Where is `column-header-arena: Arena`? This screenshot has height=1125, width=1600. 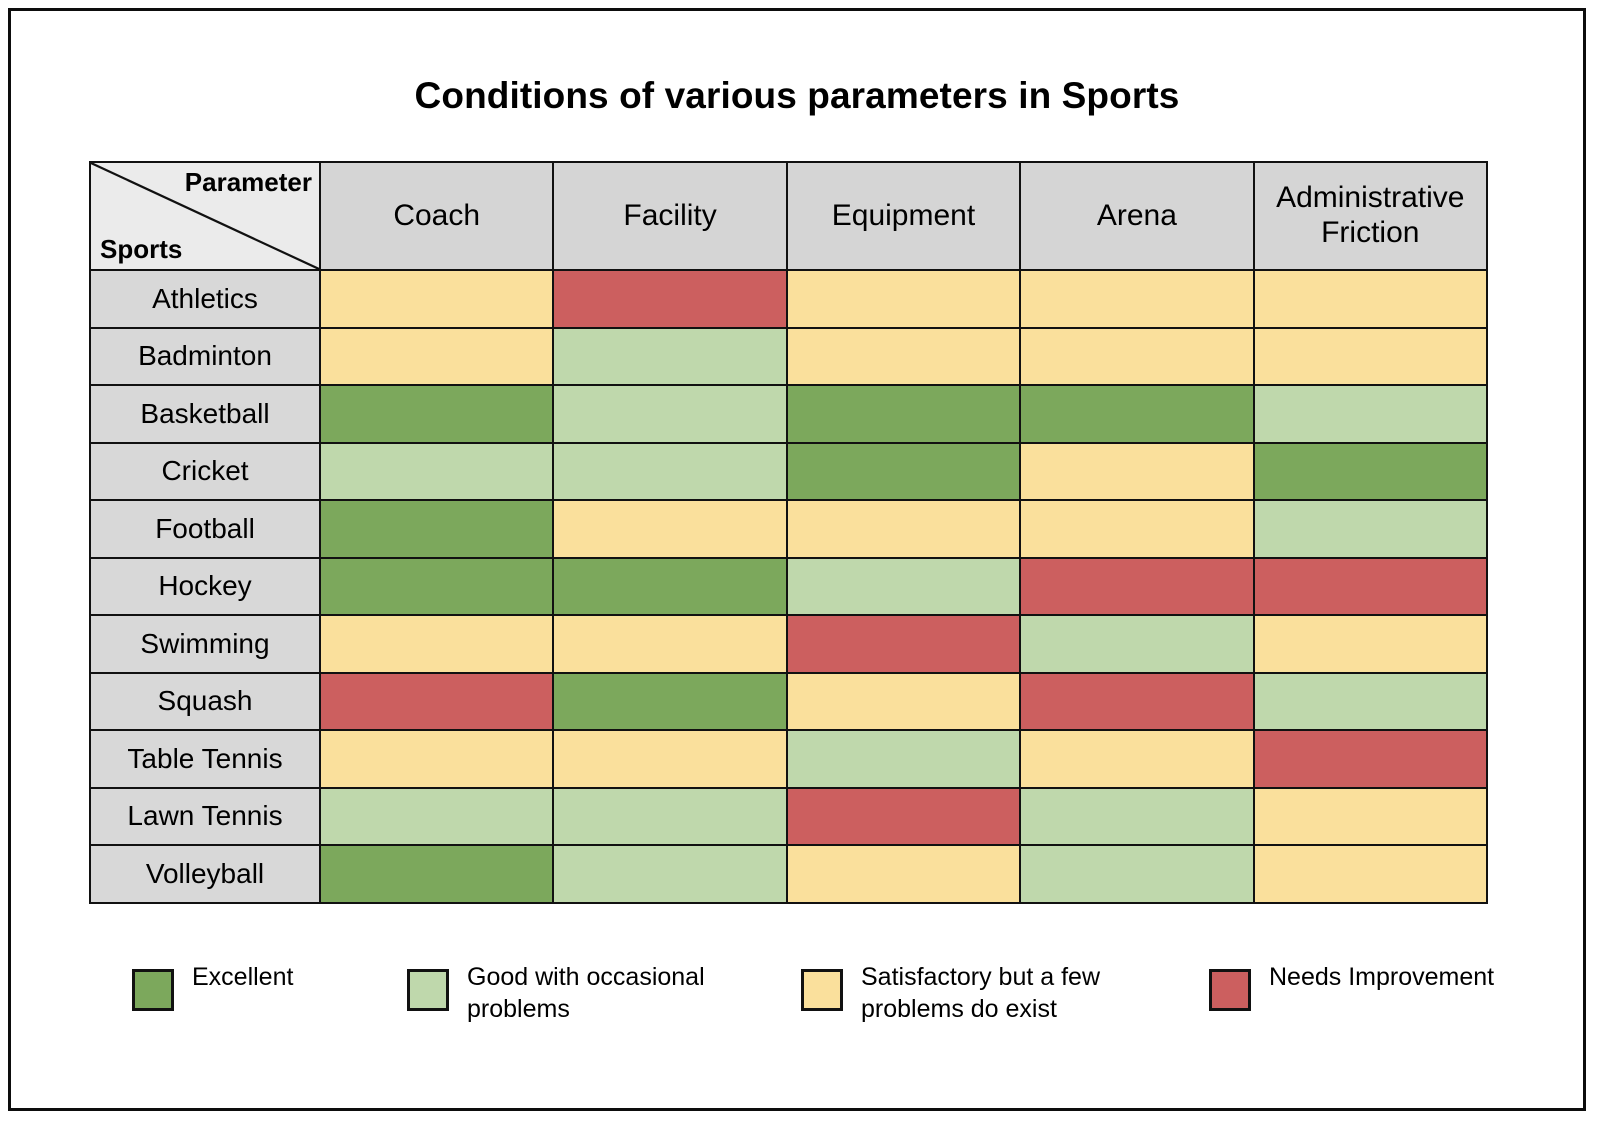 column-header-arena: Arena is located at coordinates (1137, 216).